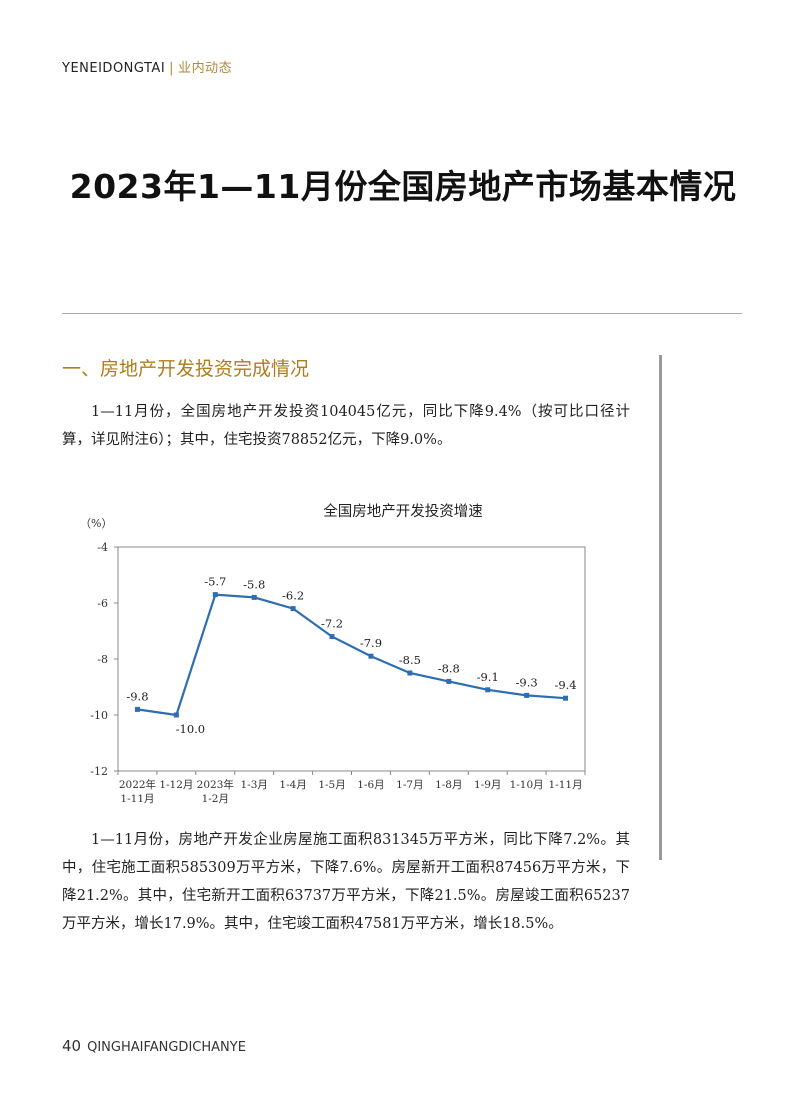  I want to click on plot-frame, so click(351, 659).